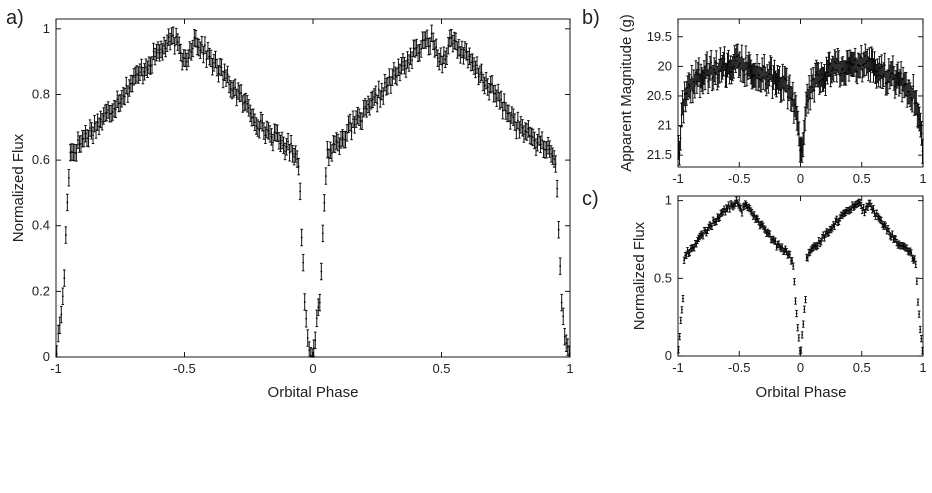 This screenshot has height=493, width=932. I want to click on y-tick-label: 0.8, so click(41, 93).